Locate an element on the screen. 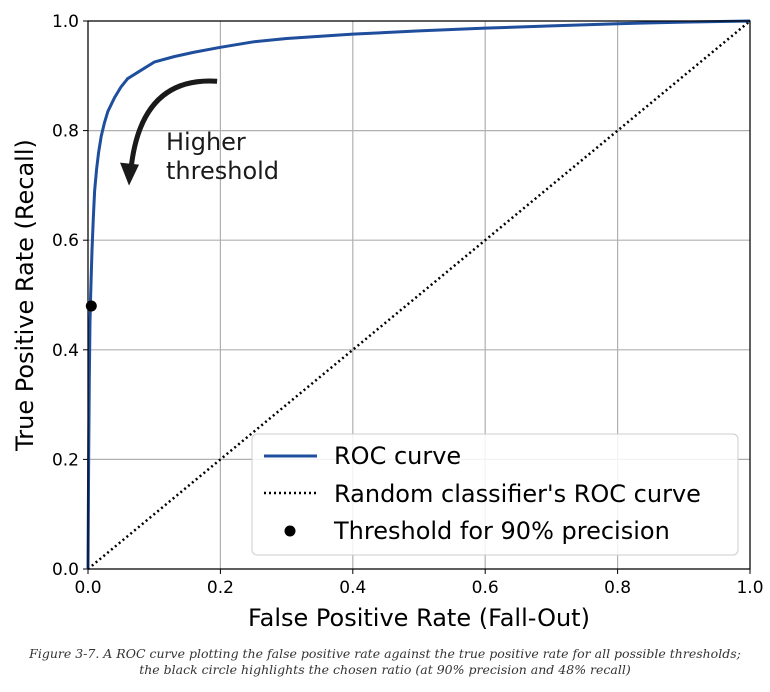  y-axis-label: True Positive Rate (Recall) is located at coordinates (25, 295).